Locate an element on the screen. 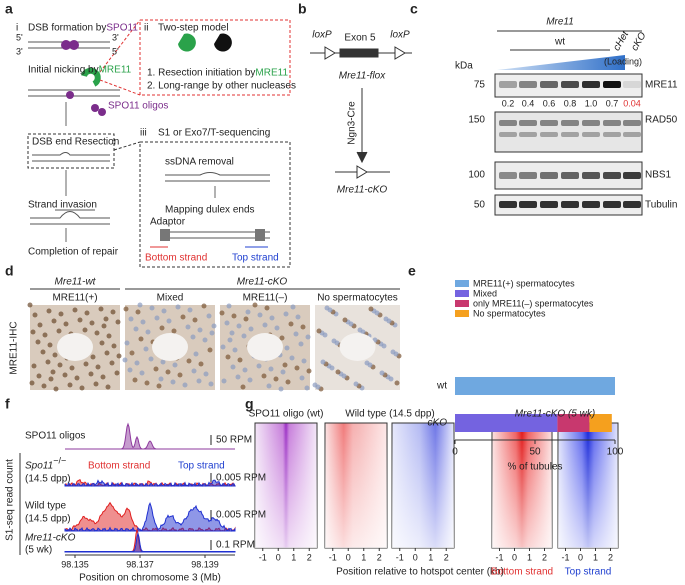 The image size is (685, 585). label: Tubulin is located at coordinates (661, 205).